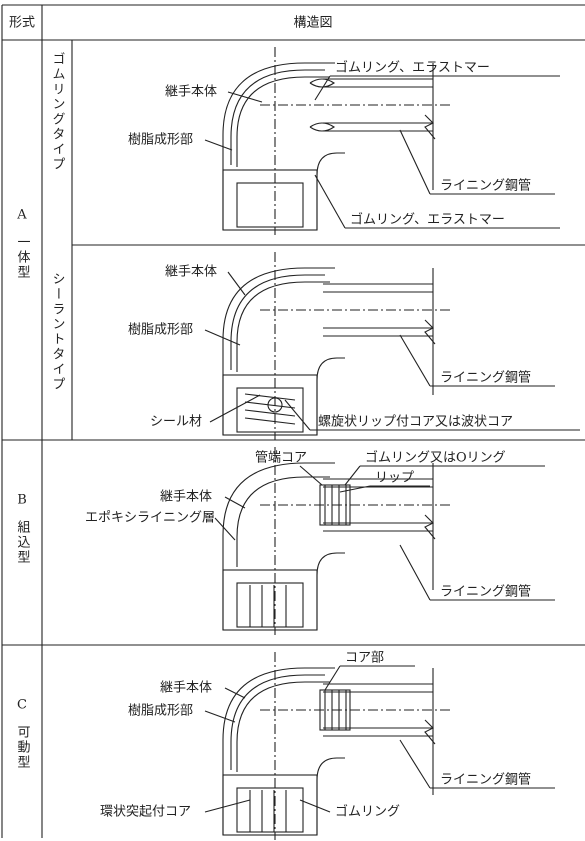 The width and height of the screenshot is (585, 841). Describe the element at coordinates (281, 458) in the screenshot. I see `label: 管端コア` at that location.